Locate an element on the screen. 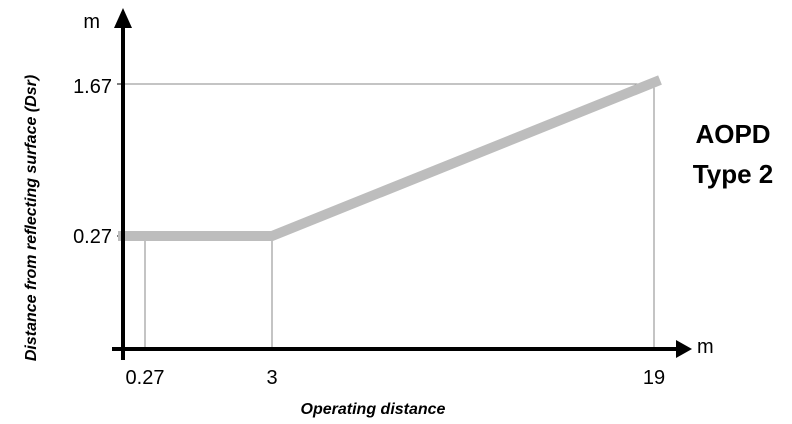 The height and width of the screenshot is (424, 792). x-tick-label: 3 is located at coordinates (271, 378).